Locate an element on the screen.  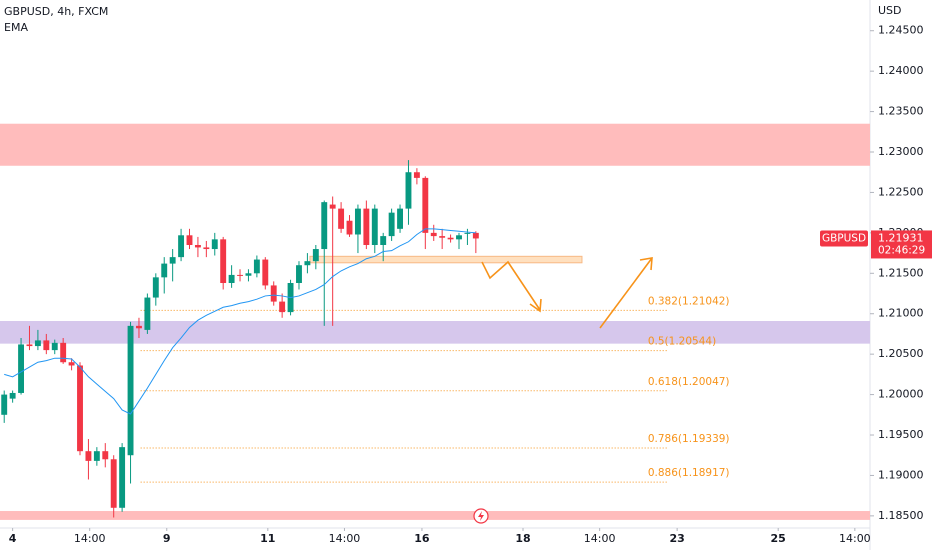
x-tick-label: 25 is located at coordinates (778, 538).